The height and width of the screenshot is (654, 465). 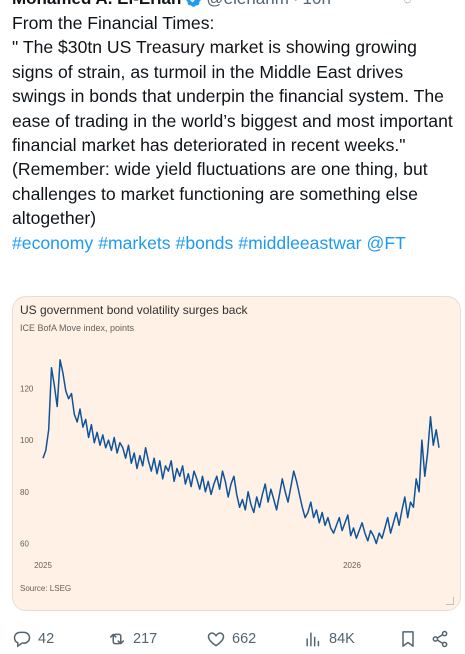 I want to click on like-count: 662, so click(x=244, y=639).